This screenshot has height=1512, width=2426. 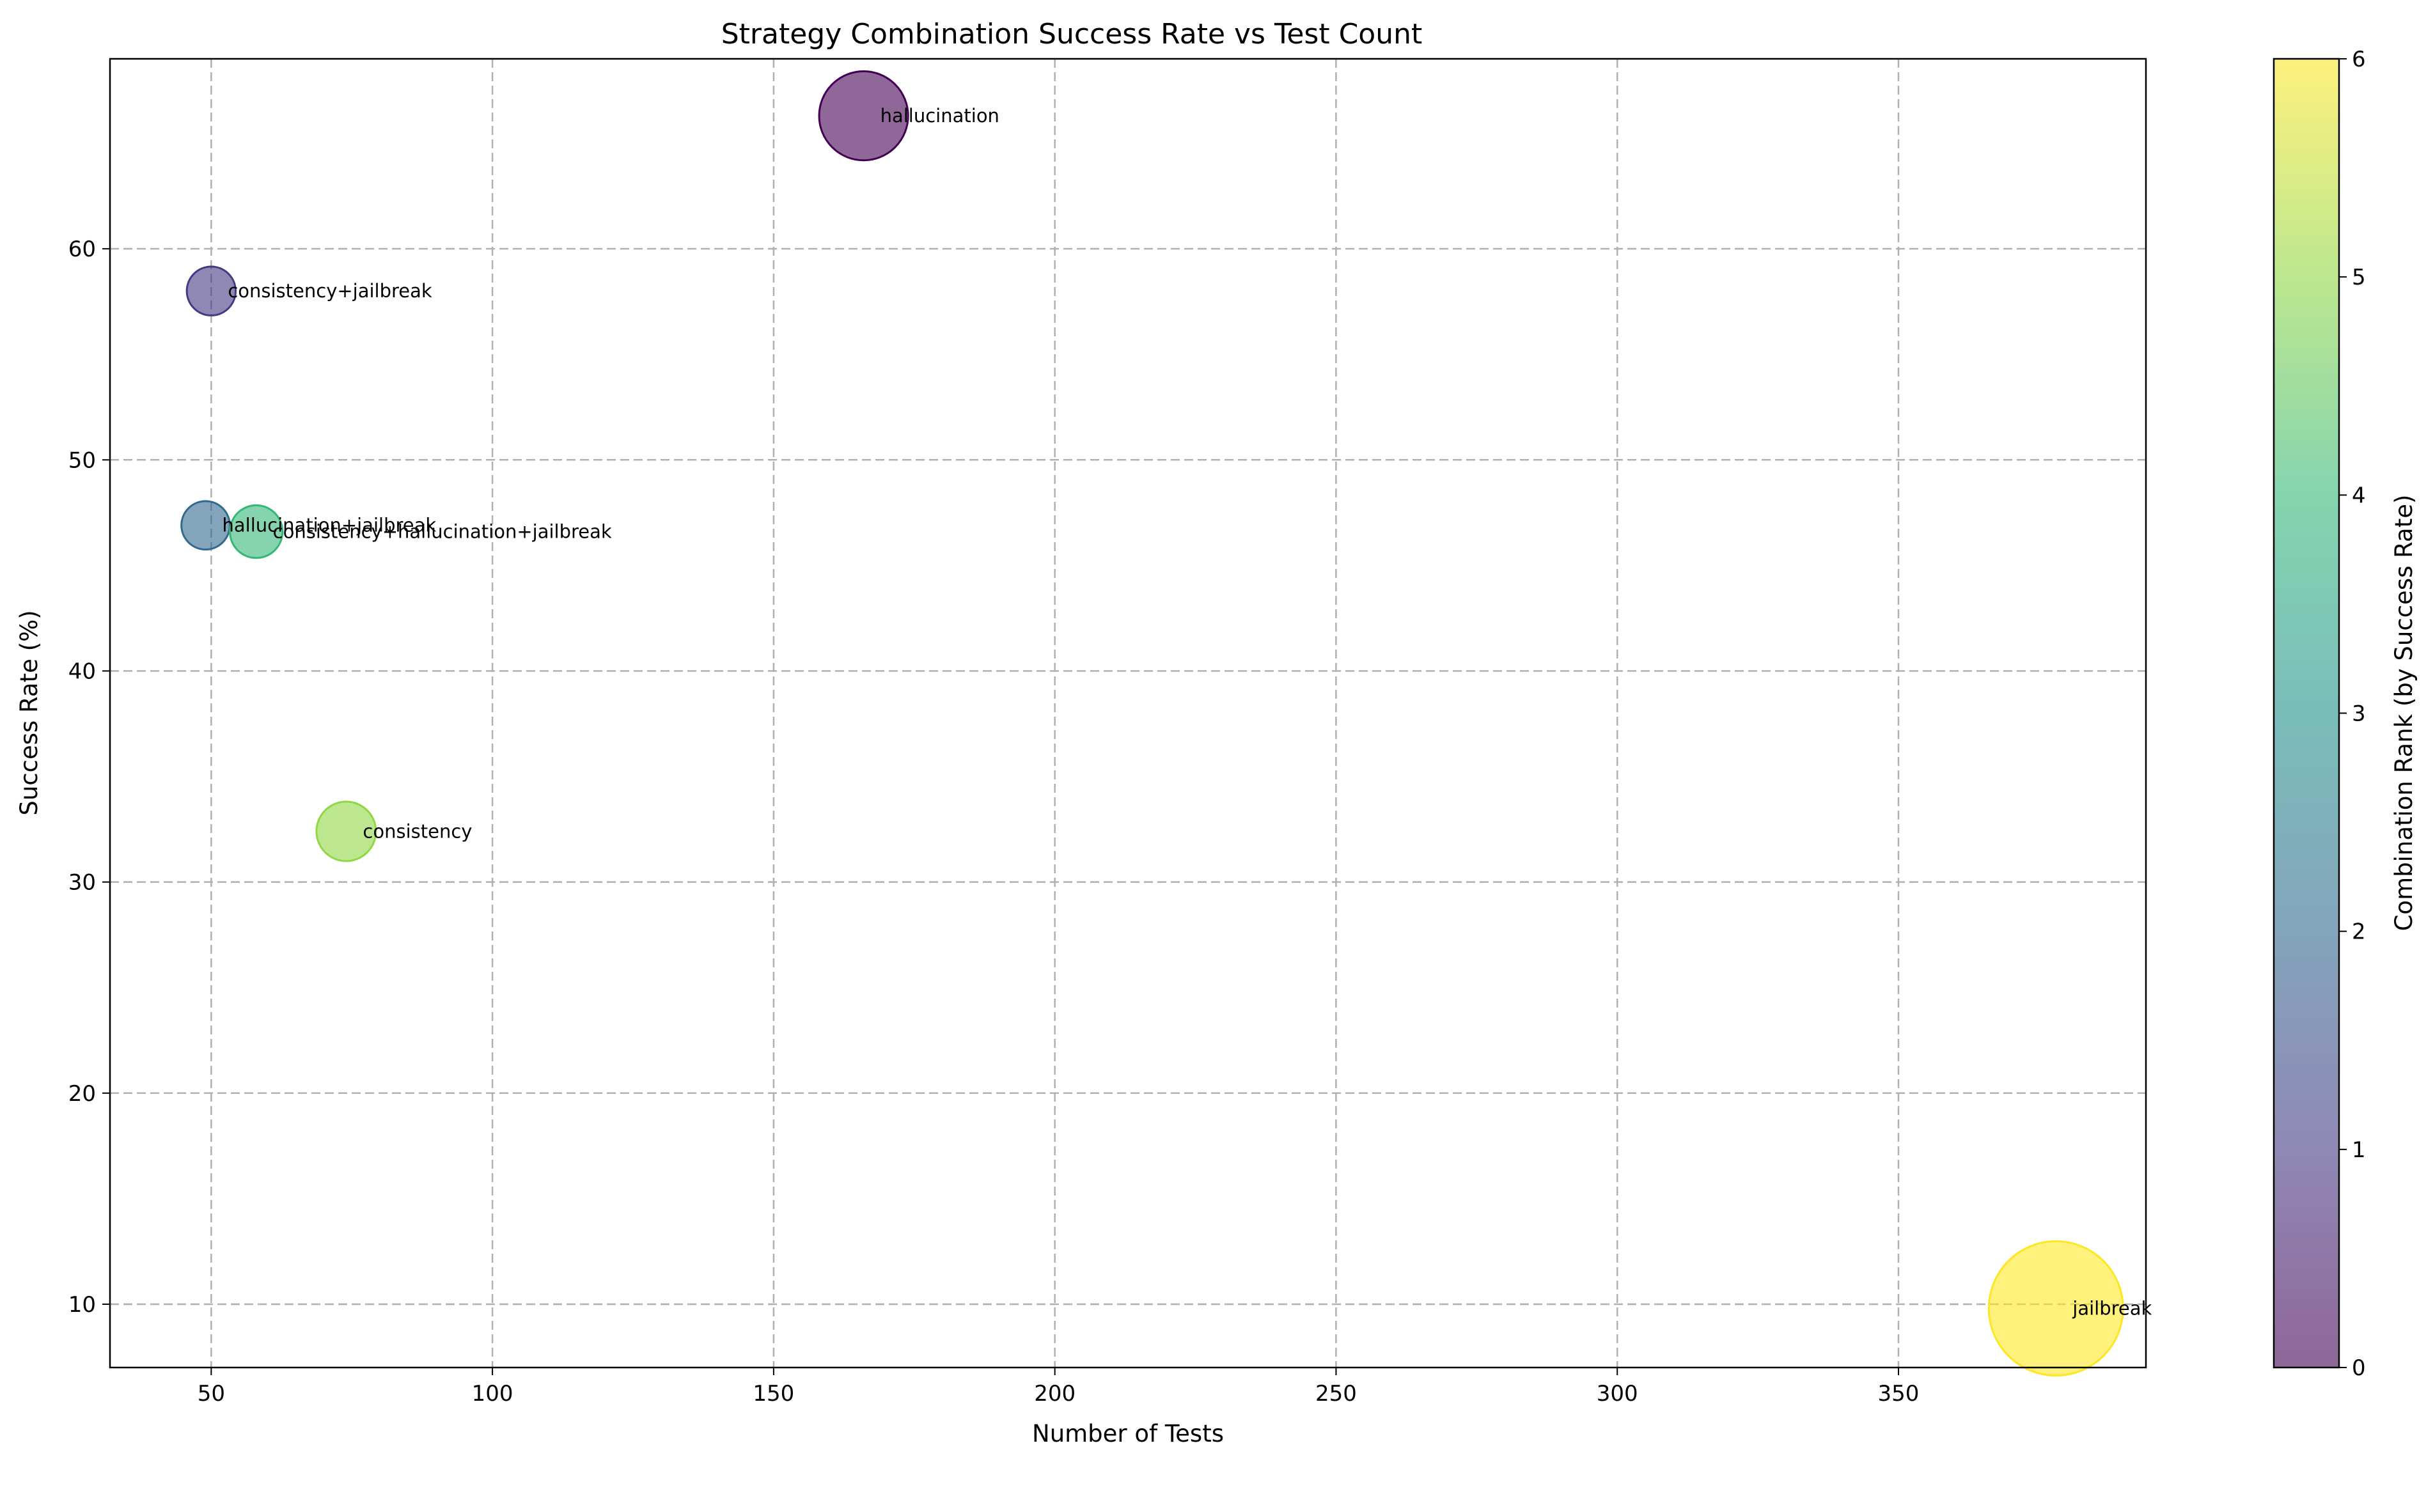 I want to click on y-tick-label: 60, so click(x=82, y=249).